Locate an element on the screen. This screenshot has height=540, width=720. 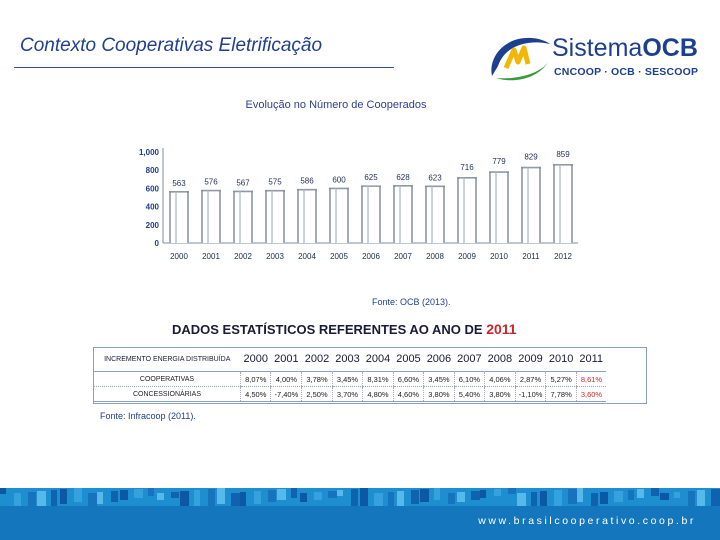
bar-value-label: 563 is located at coordinates (179, 183).